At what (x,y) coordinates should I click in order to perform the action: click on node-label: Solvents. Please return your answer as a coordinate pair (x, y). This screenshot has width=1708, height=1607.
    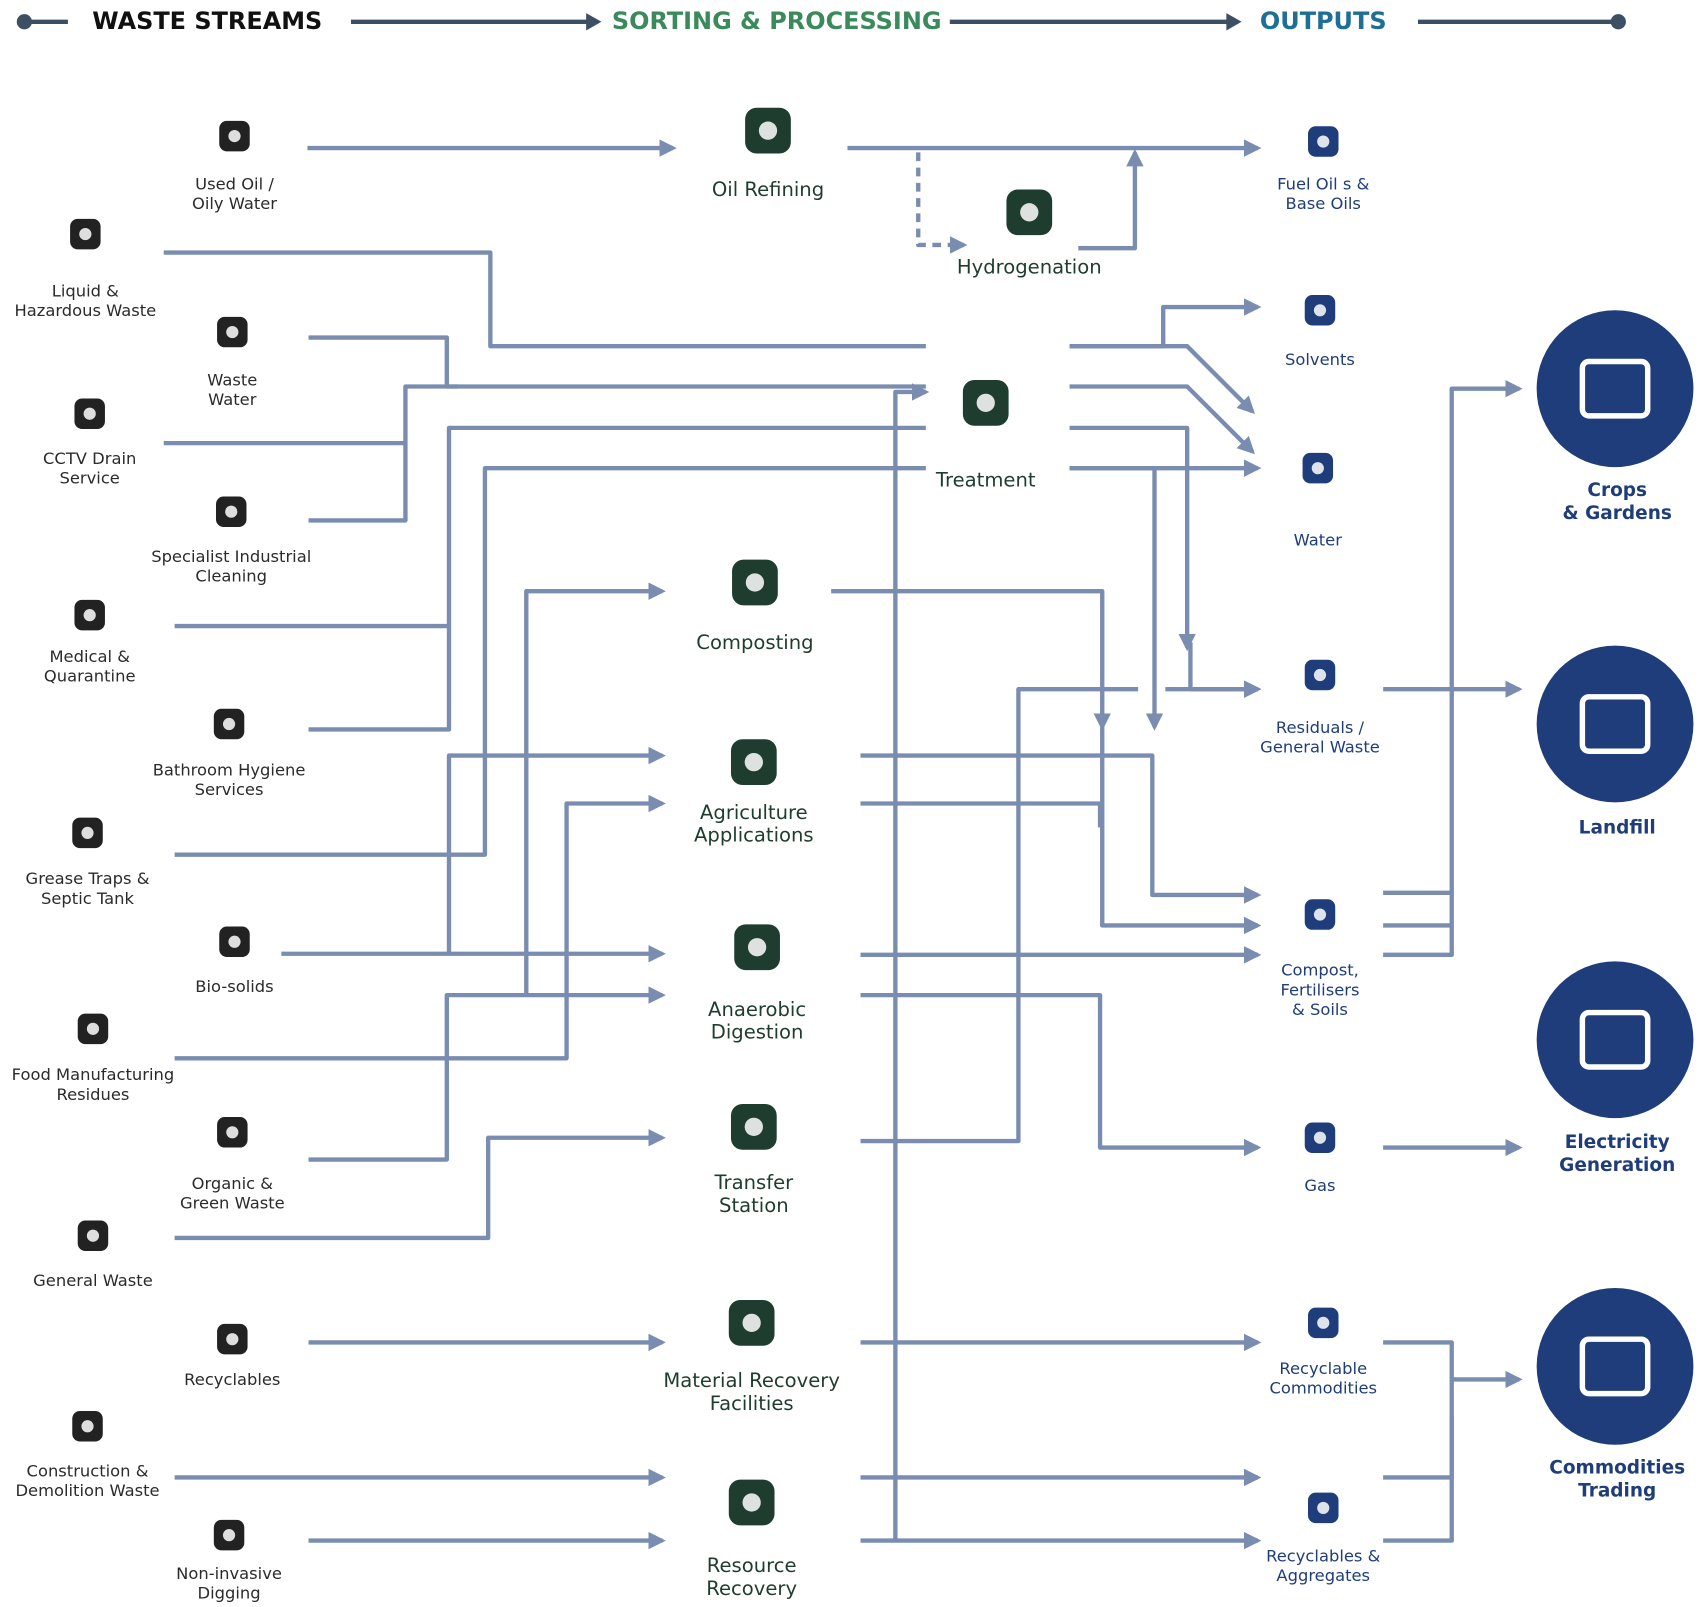
    Looking at the image, I should click on (1320, 359).